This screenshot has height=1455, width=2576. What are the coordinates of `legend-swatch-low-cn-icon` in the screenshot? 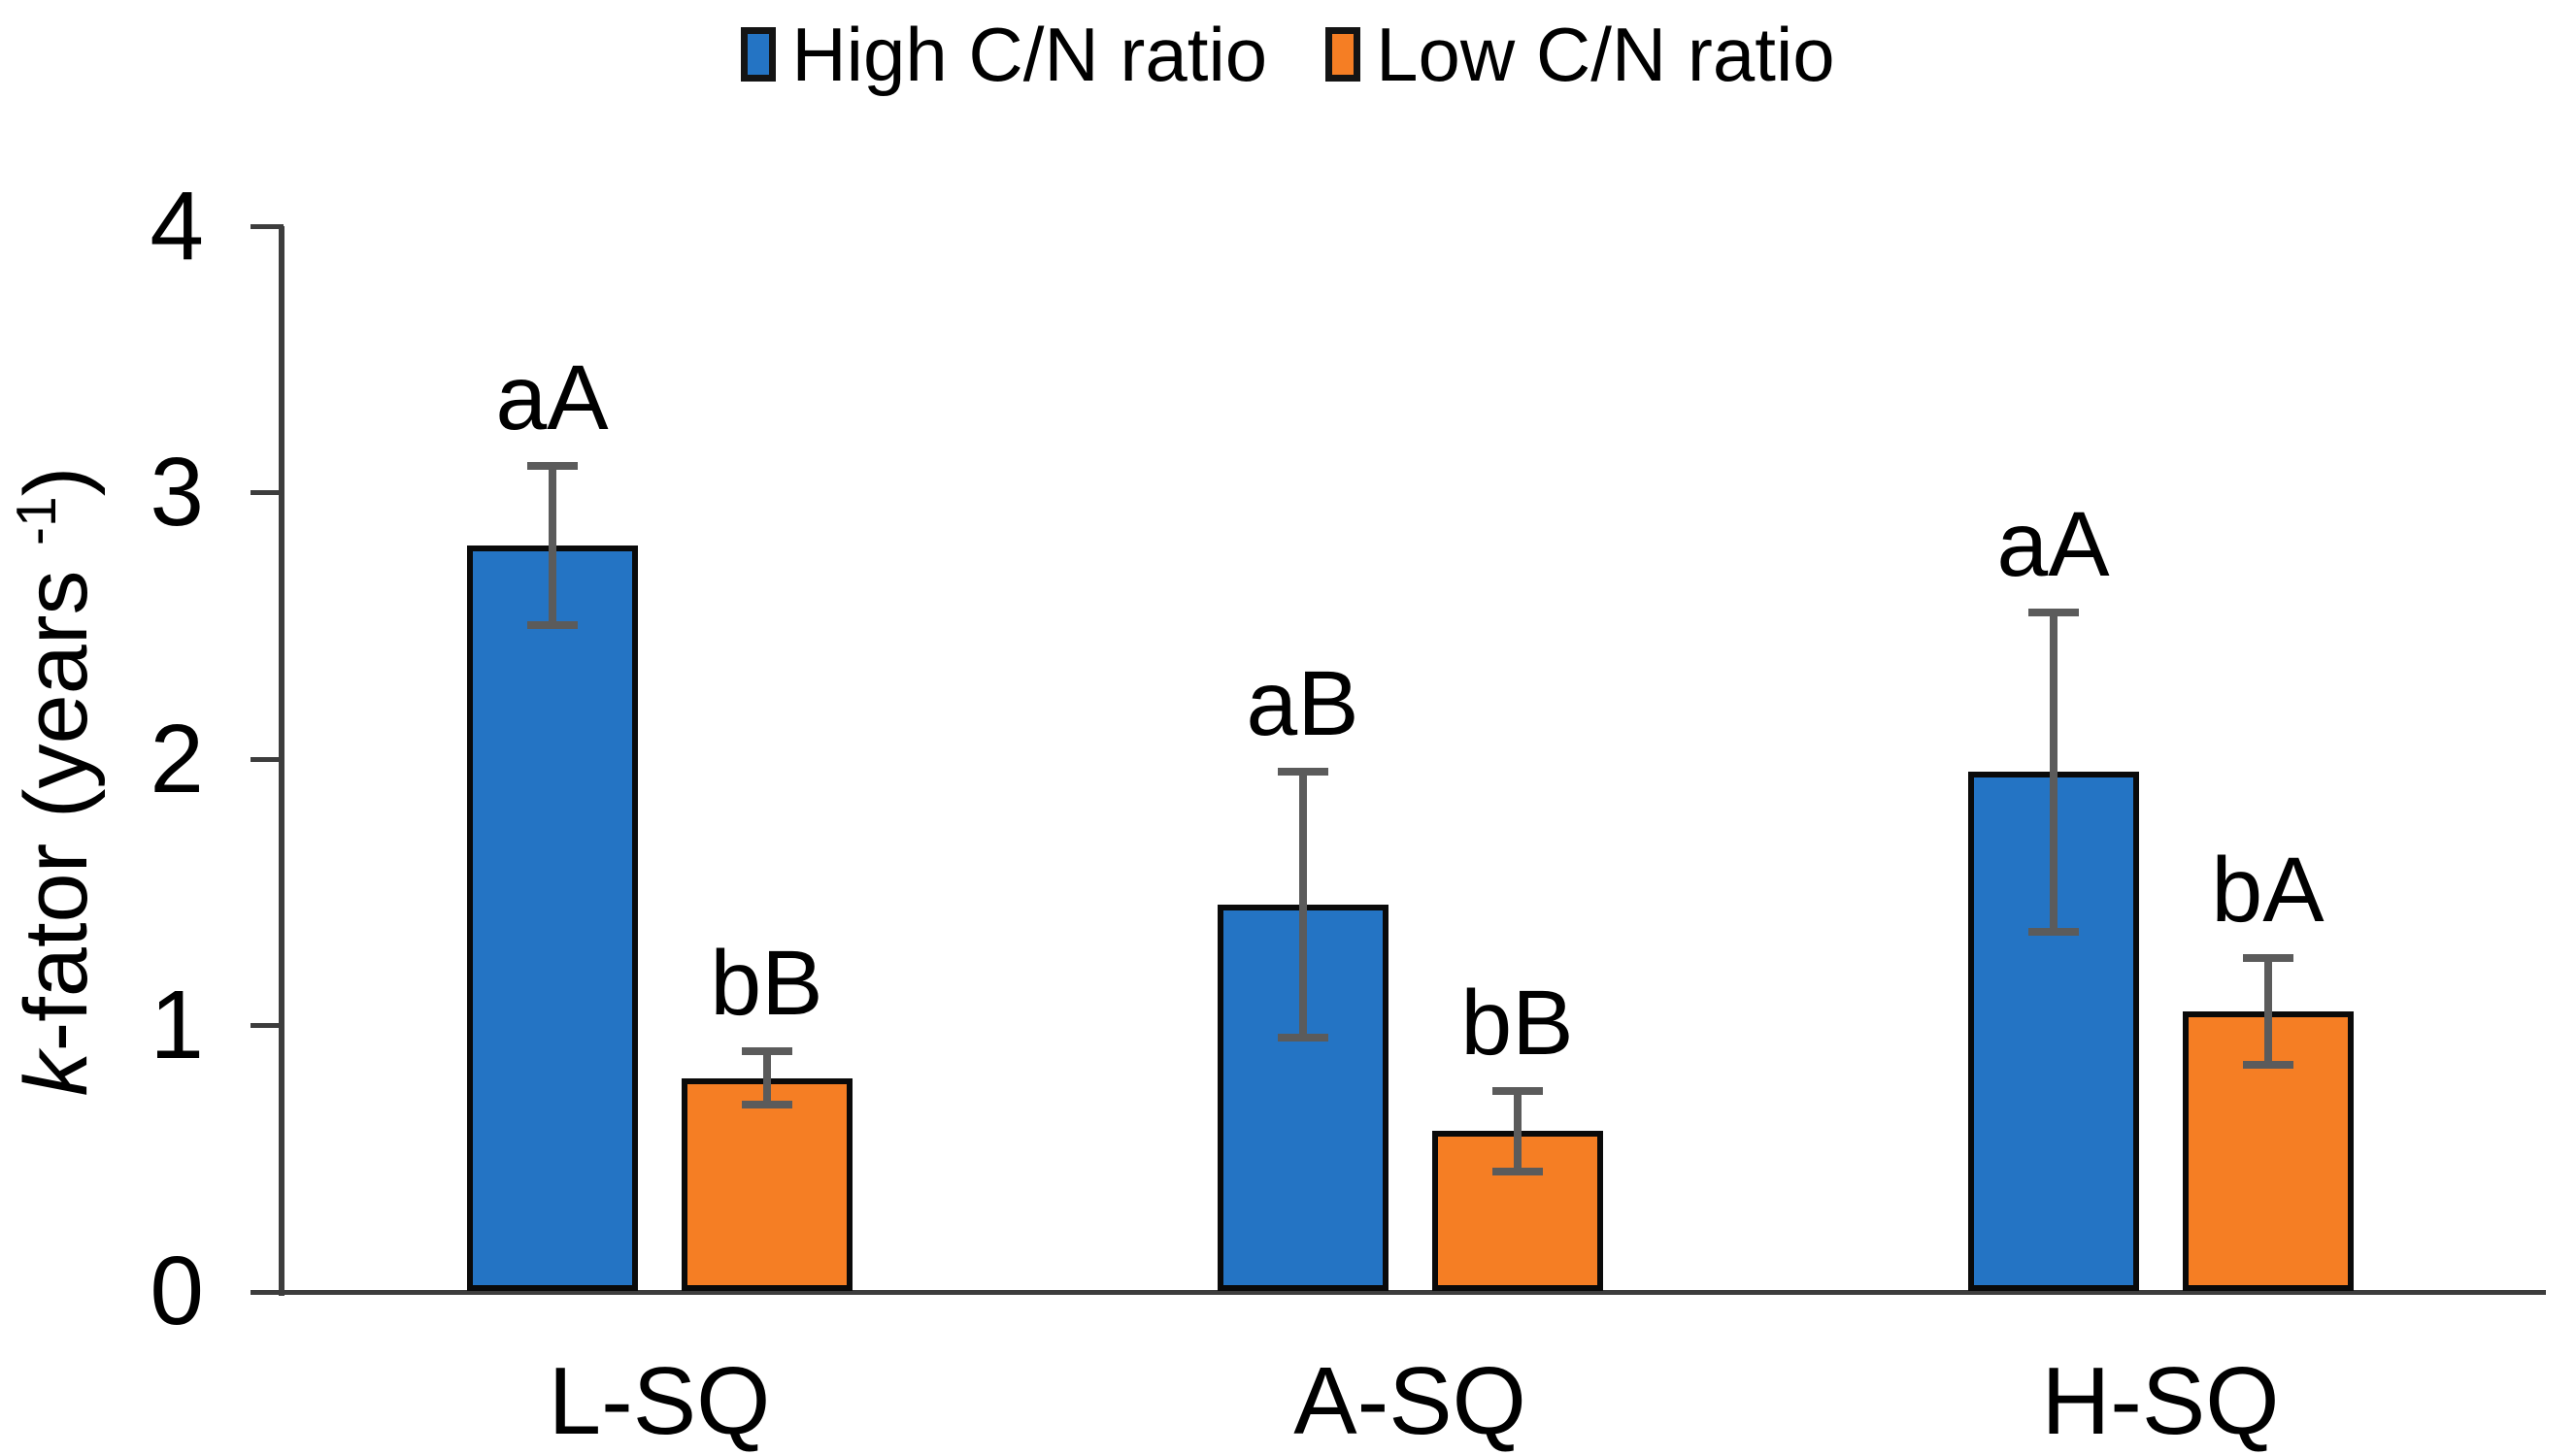 It's located at (1343, 54).